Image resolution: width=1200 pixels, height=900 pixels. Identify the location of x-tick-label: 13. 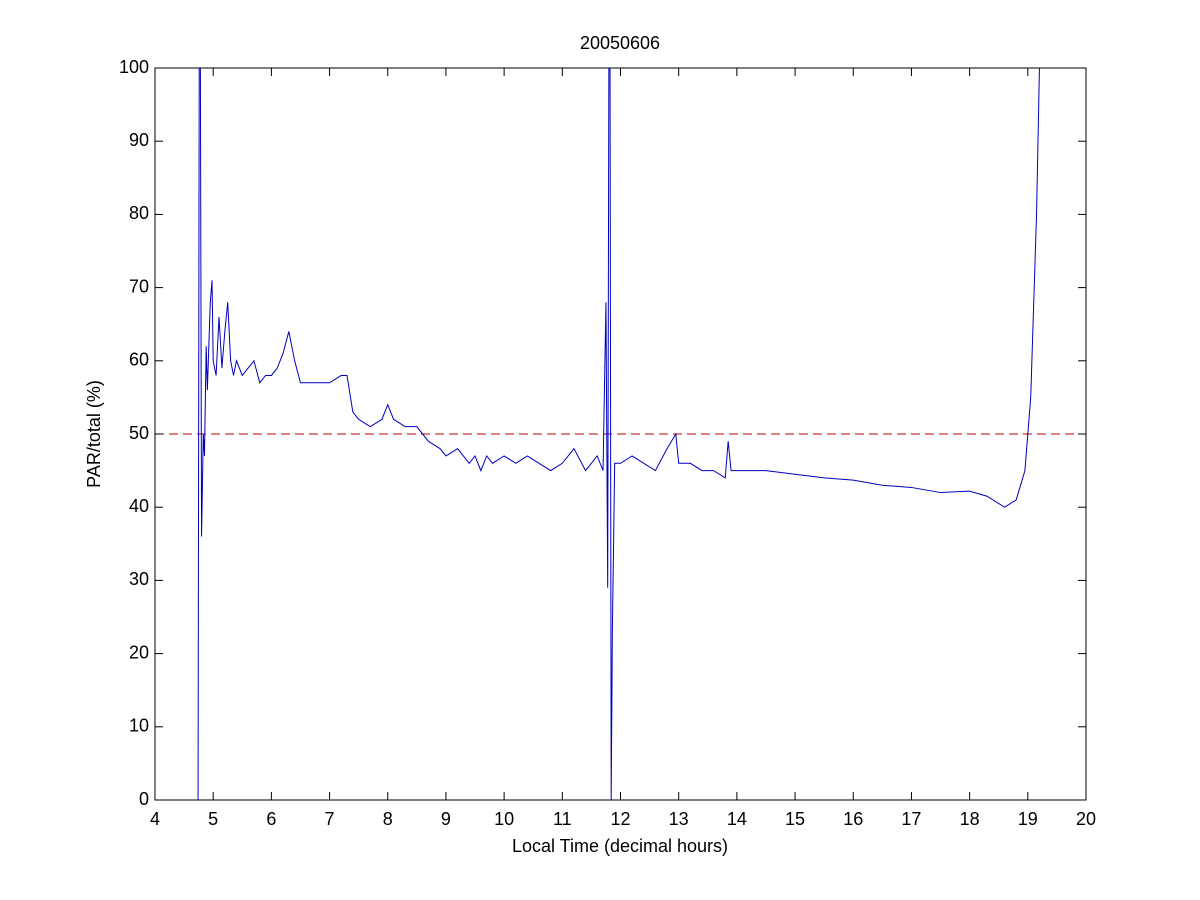
(679, 819).